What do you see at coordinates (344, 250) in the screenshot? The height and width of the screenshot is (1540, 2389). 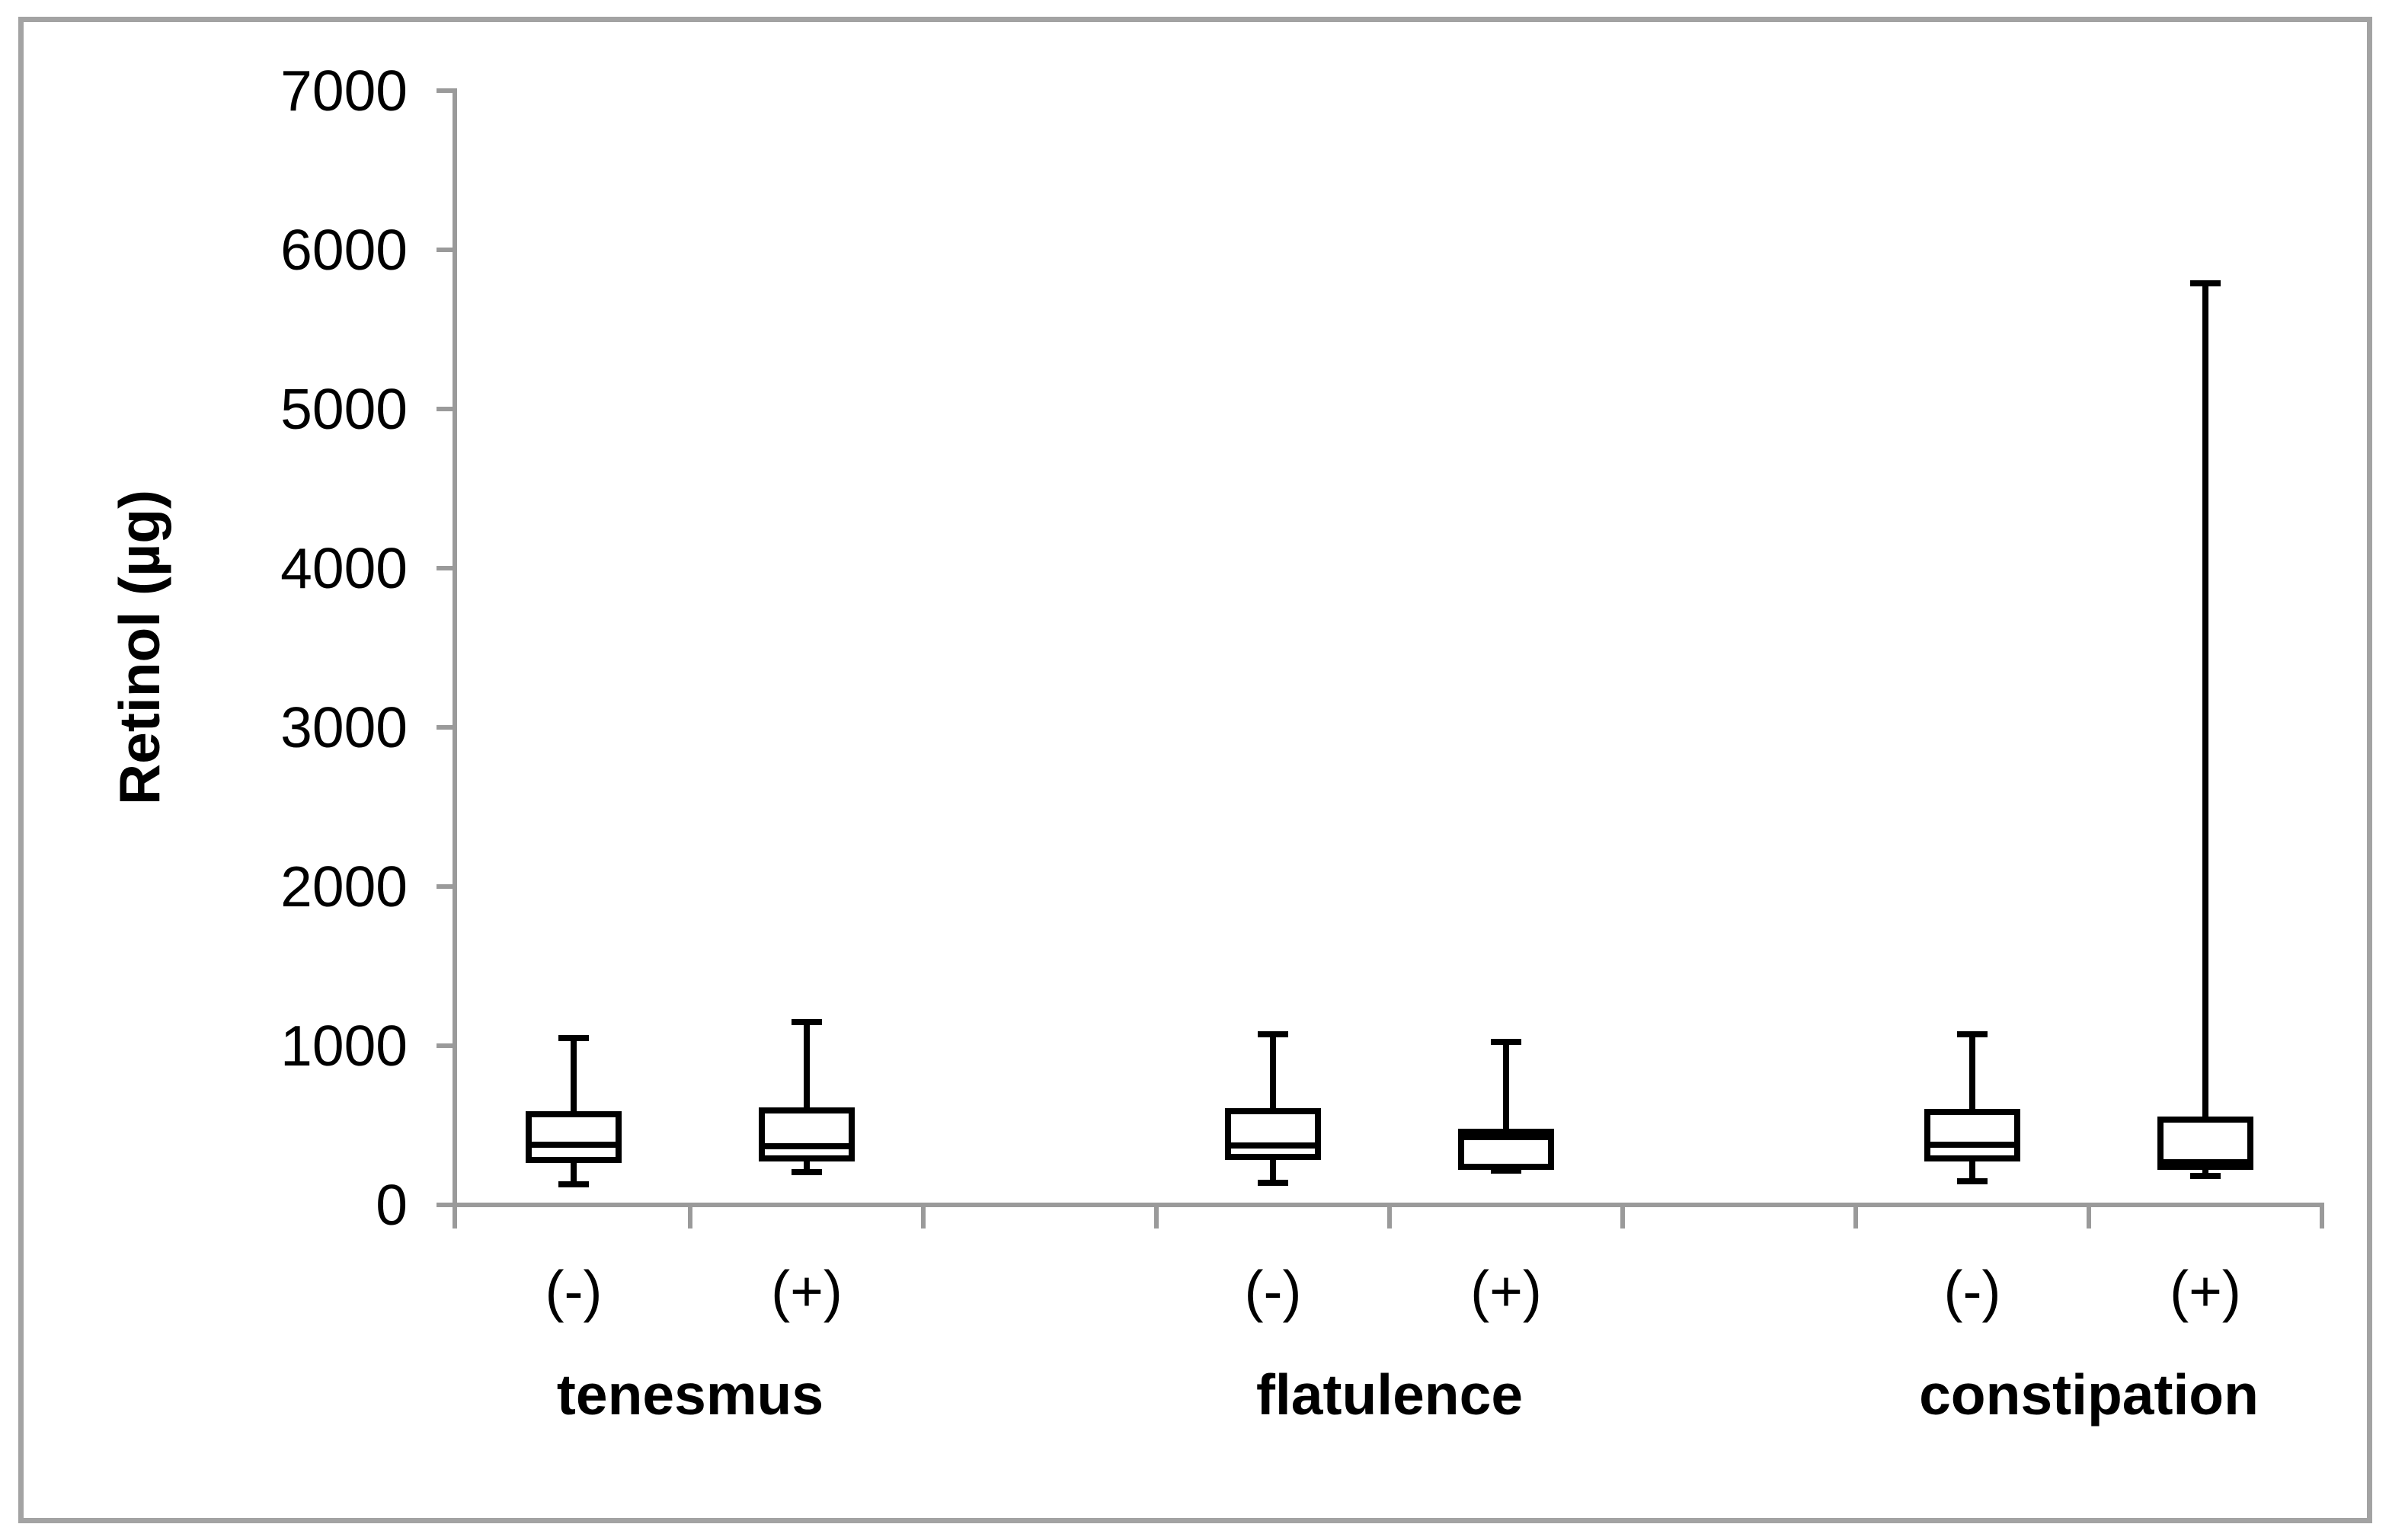 I see `y-tick-label: 6000` at bounding box center [344, 250].